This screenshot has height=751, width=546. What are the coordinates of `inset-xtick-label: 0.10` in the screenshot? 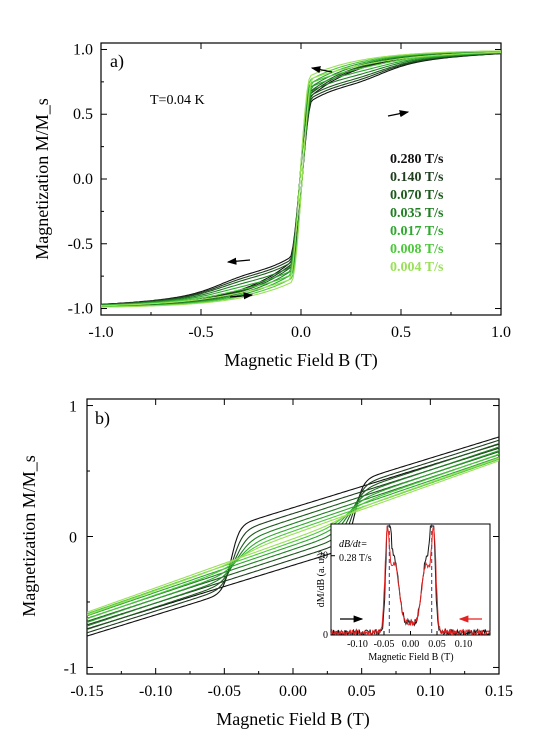 It's located at (464, 644).